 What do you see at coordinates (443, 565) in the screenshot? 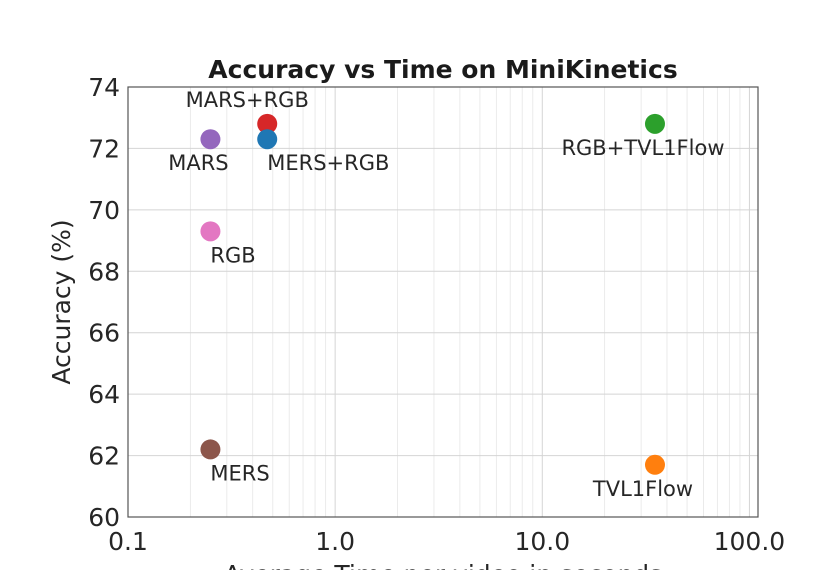
I see `x-axis-label: Average Time per video in seconds` at bounding box center [443, 565].